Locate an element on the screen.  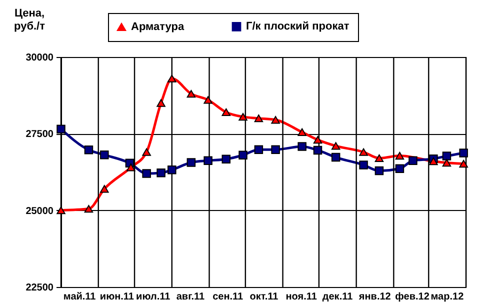
x-tick-label: дек.11 is located at coordinates (338, 297).